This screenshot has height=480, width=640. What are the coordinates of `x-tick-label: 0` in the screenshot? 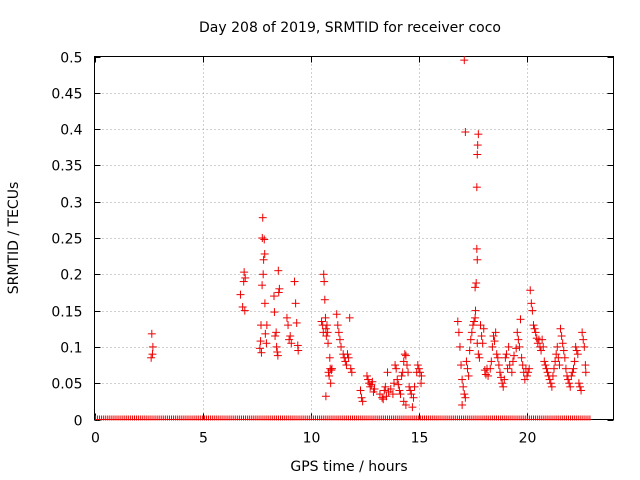 It's located at (95, 439).